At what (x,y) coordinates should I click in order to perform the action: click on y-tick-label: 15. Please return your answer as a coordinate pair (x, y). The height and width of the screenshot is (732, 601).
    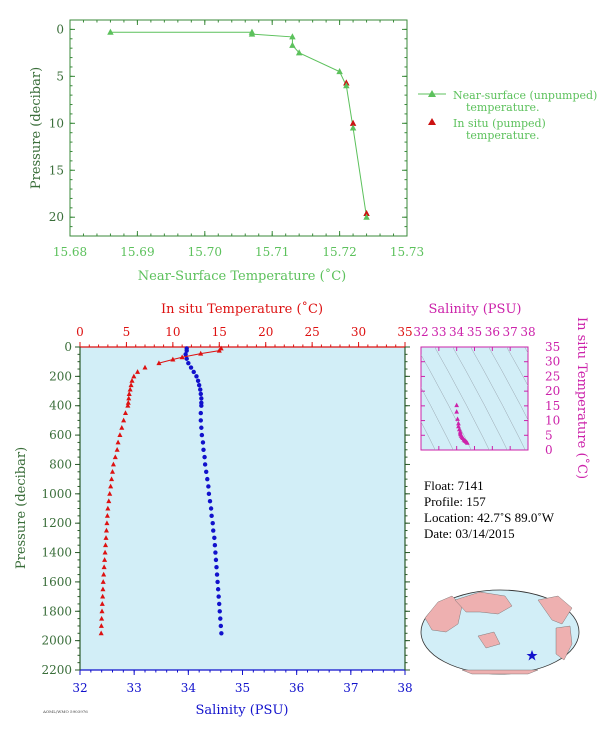
    Looking at the image, I should click on (56, 170).